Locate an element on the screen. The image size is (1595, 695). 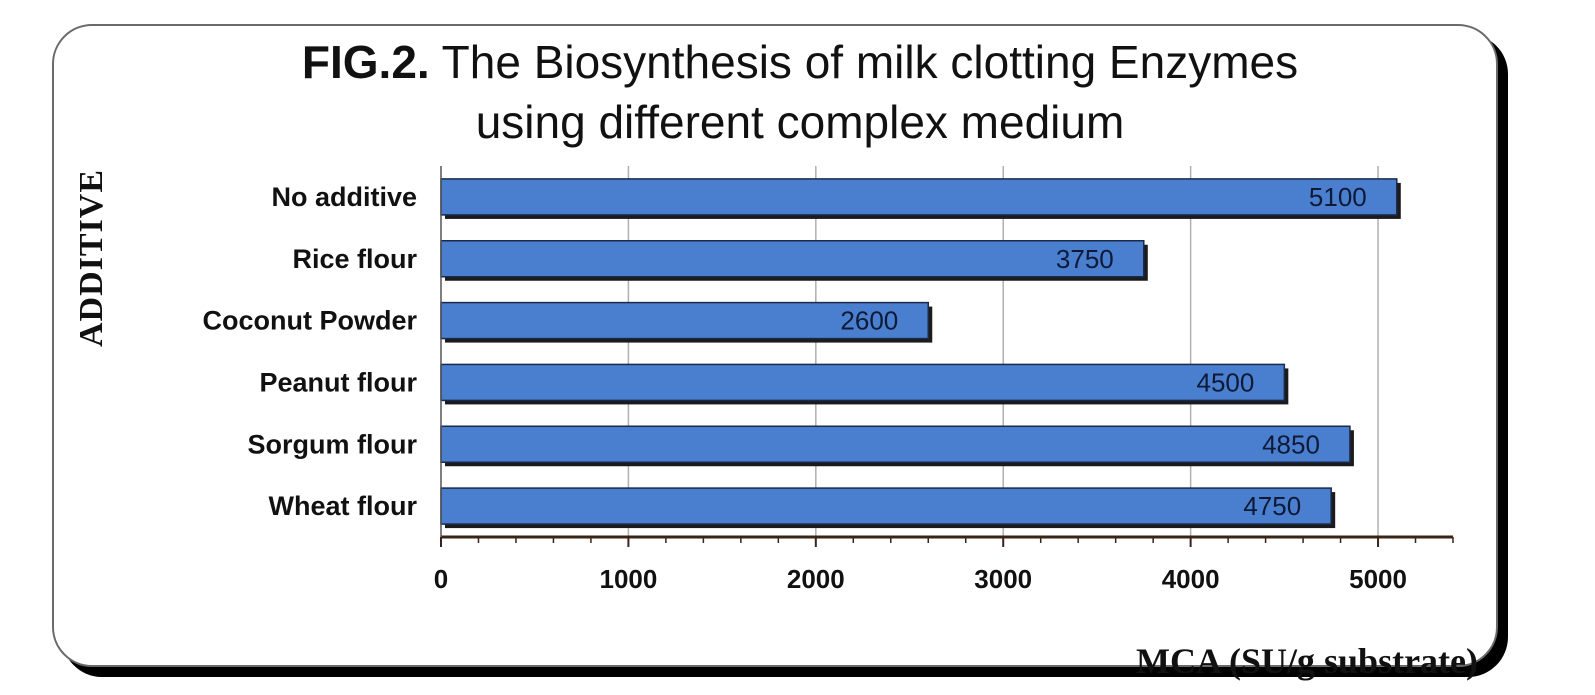
bar-rice-flour is located at coordinates (792, 259).